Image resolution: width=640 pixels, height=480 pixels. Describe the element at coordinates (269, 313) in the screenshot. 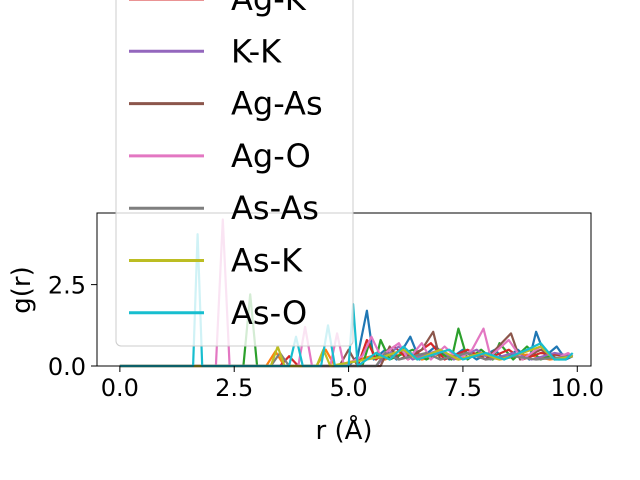

I see `legend-label-as-o: As-O` at that location.